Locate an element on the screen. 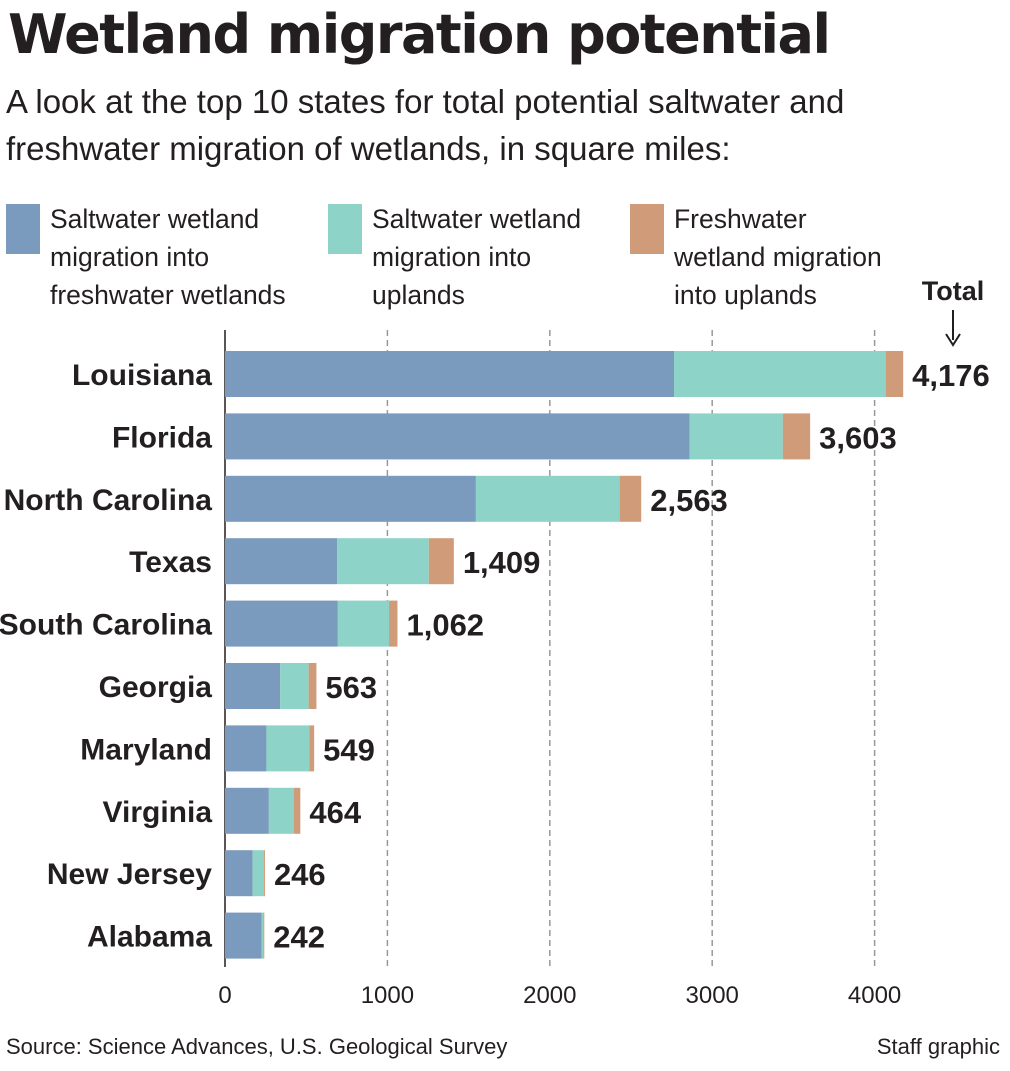 The height and width of the screenshot is (1071, 1010). x-tick-label: 3000 is located at coordinates (712, 995).